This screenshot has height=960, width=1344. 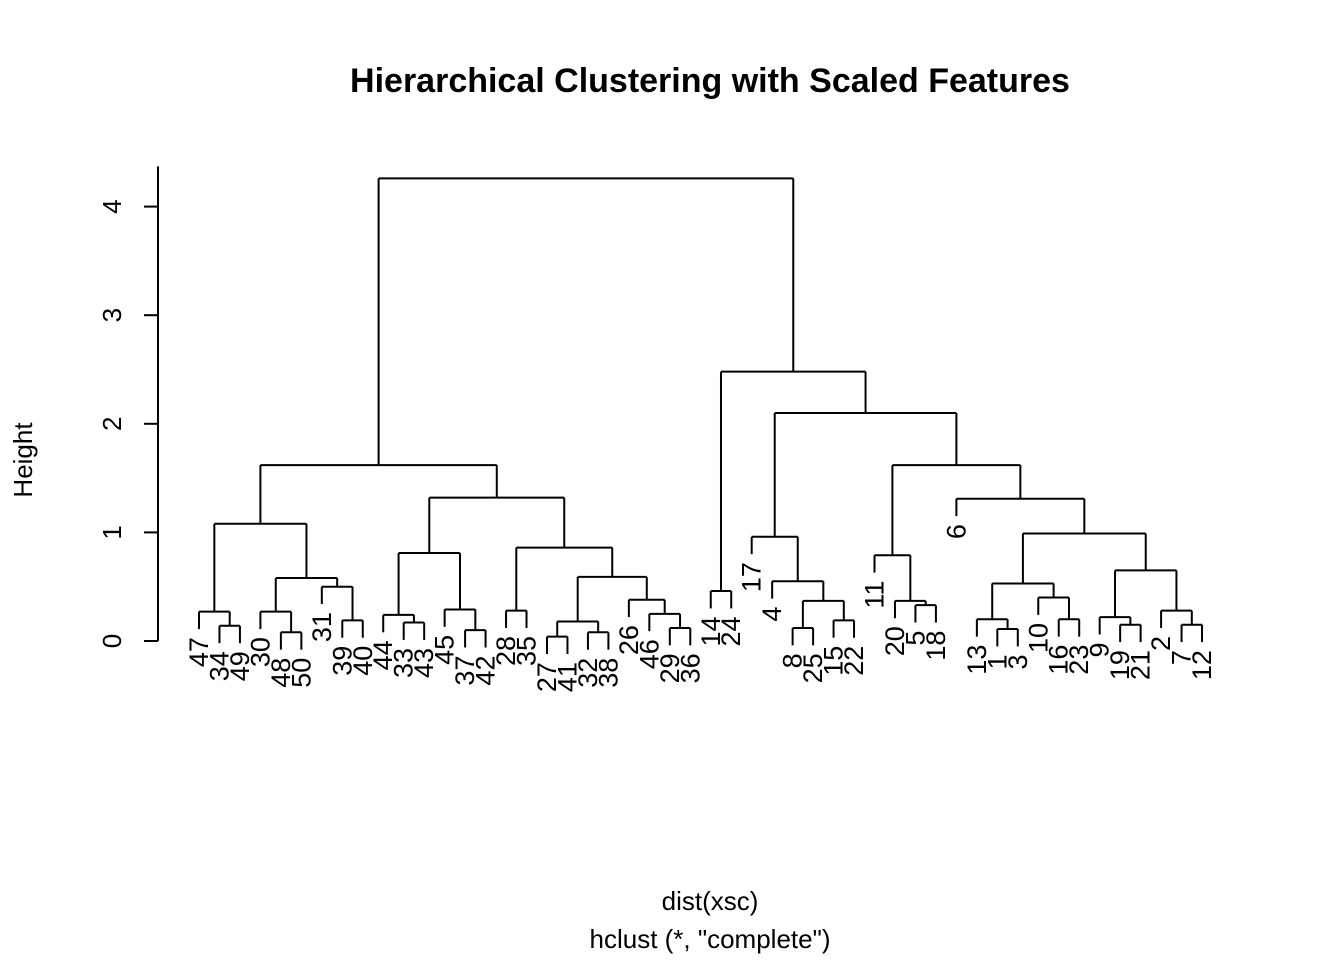 What do you see at coordinates (547, 677) in the screenshot?
I see `leaf-label: 27` at bounding box center [547, 677].